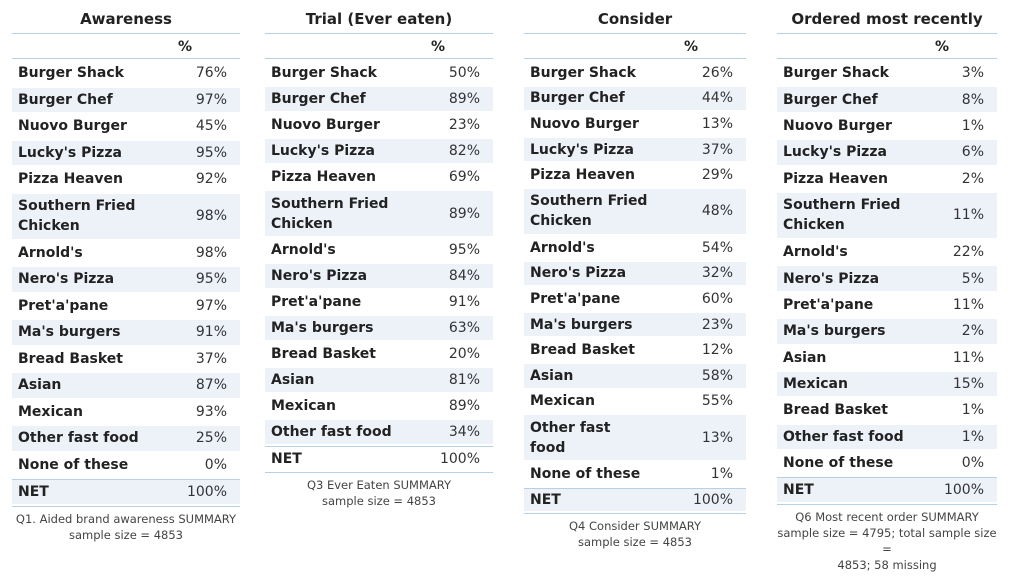 The image size is (1020, 581). I want to click on table-title: Consider, so click(635, 19).